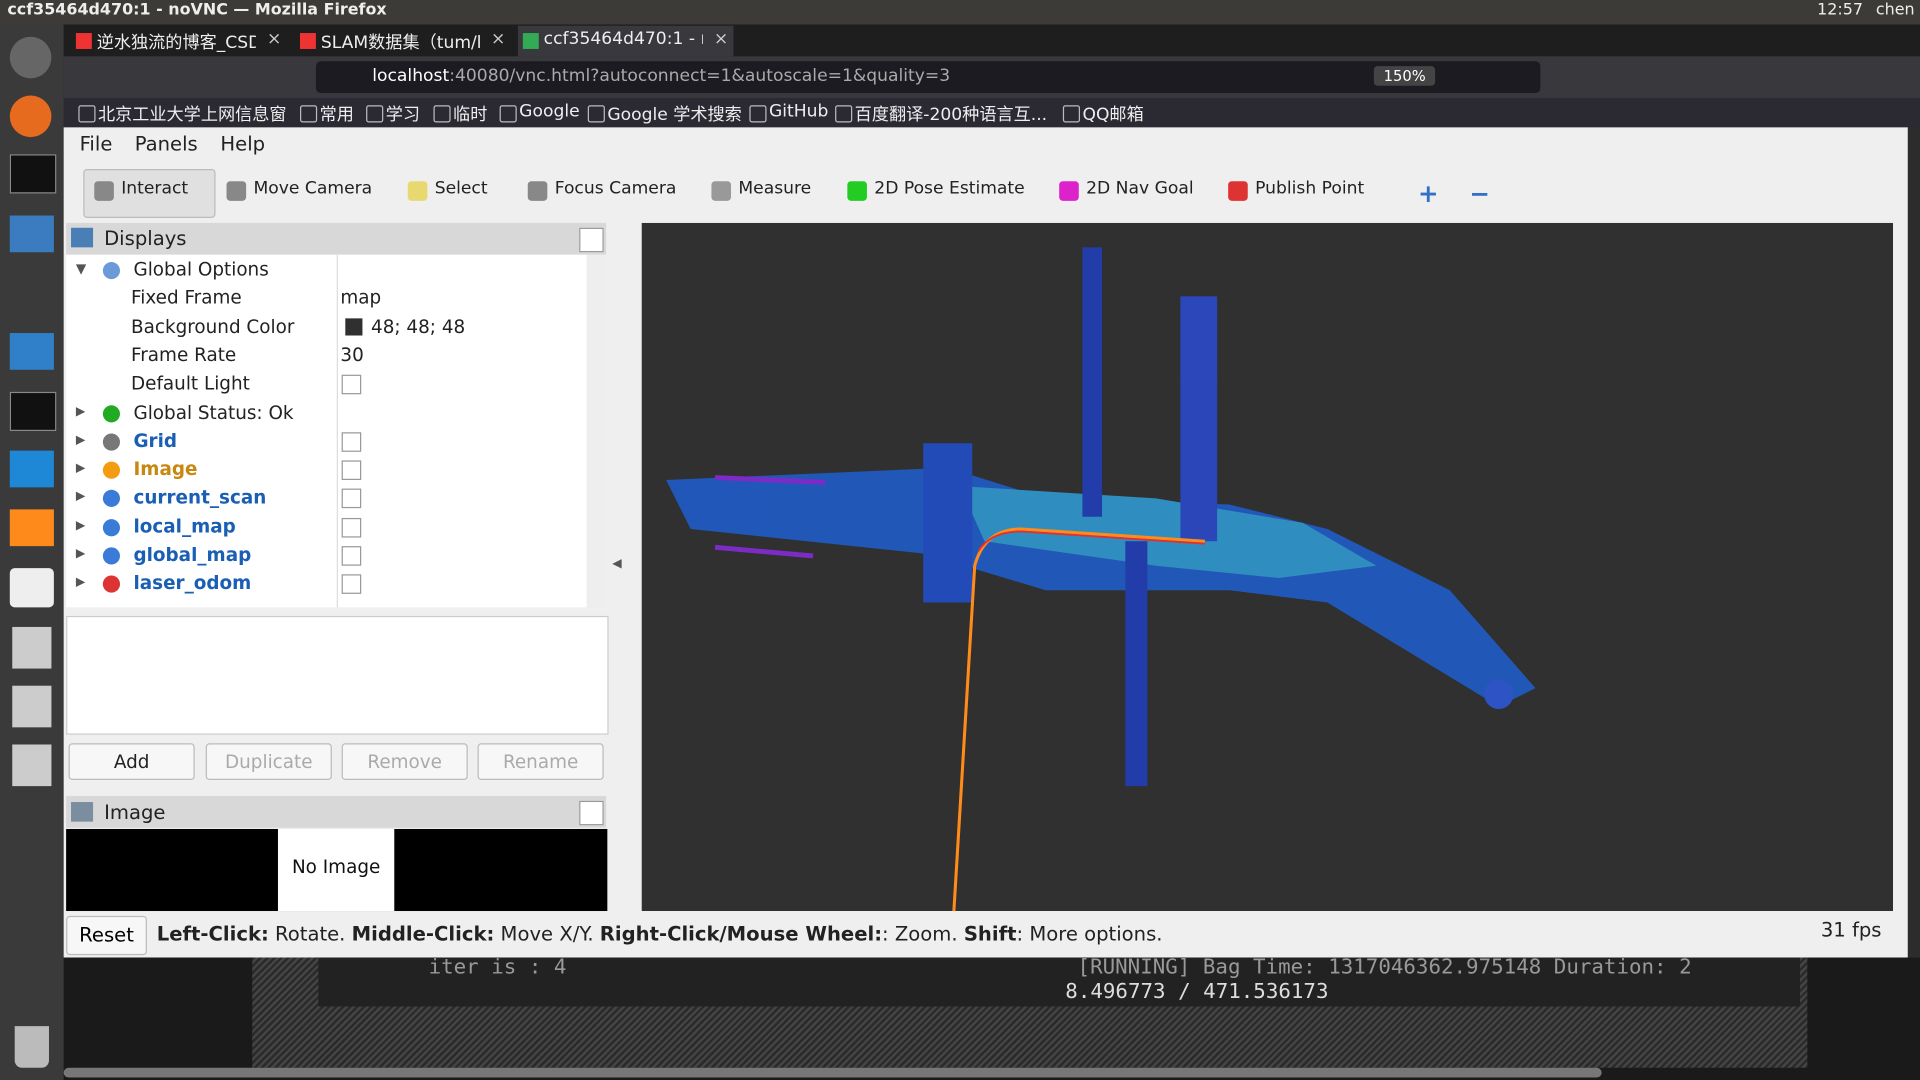 This screenshot has width=1920, height=1080. Describe the element at coordinates (960, 12) in the screenshot. I see `top-bar` at that location.